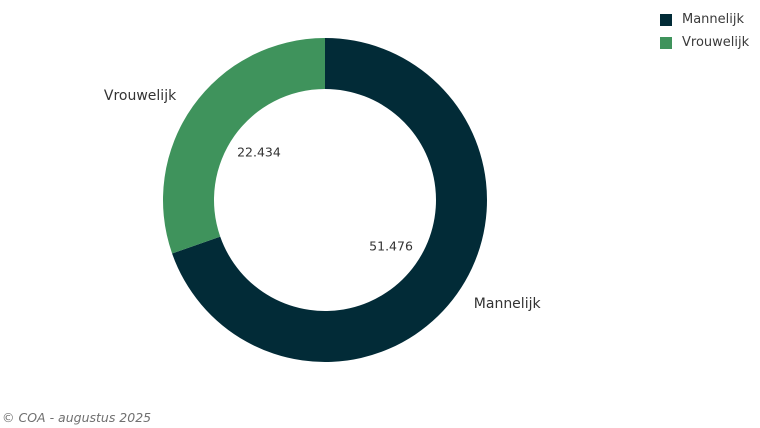 Image resolution: width=760 pixels, height=428 pixels. I want to click on legend-item-vrouwelijk: Vrouwelijk, so click(704, 42).